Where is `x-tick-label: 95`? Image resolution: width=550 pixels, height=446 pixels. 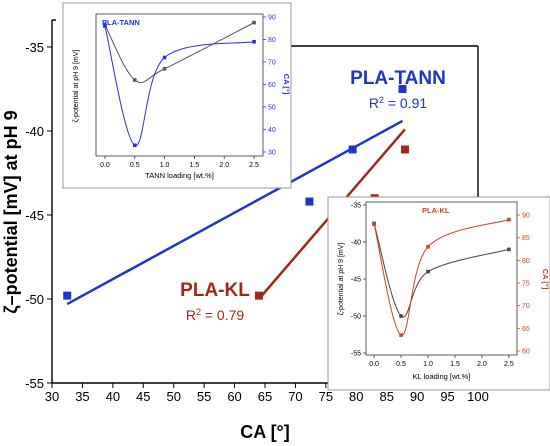
x-tick-label: 95 is located at coordinates (447, 396).